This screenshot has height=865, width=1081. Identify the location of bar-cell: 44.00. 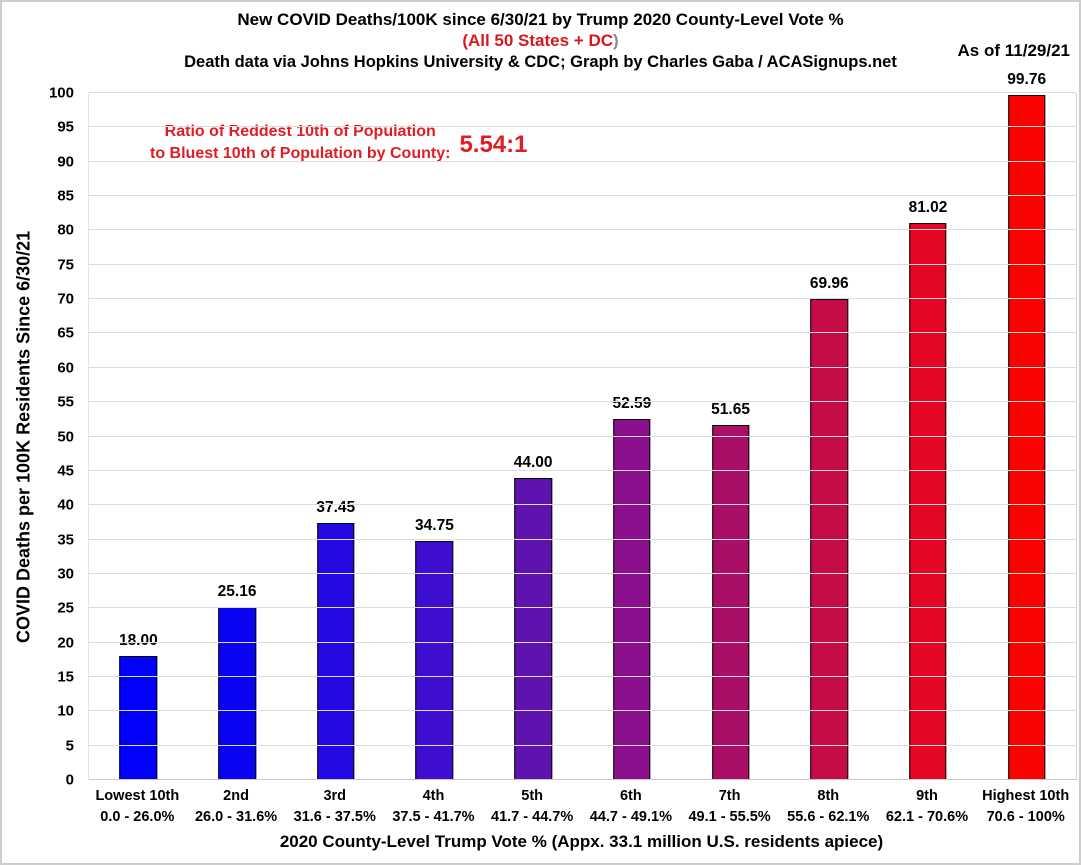
(533, 436).